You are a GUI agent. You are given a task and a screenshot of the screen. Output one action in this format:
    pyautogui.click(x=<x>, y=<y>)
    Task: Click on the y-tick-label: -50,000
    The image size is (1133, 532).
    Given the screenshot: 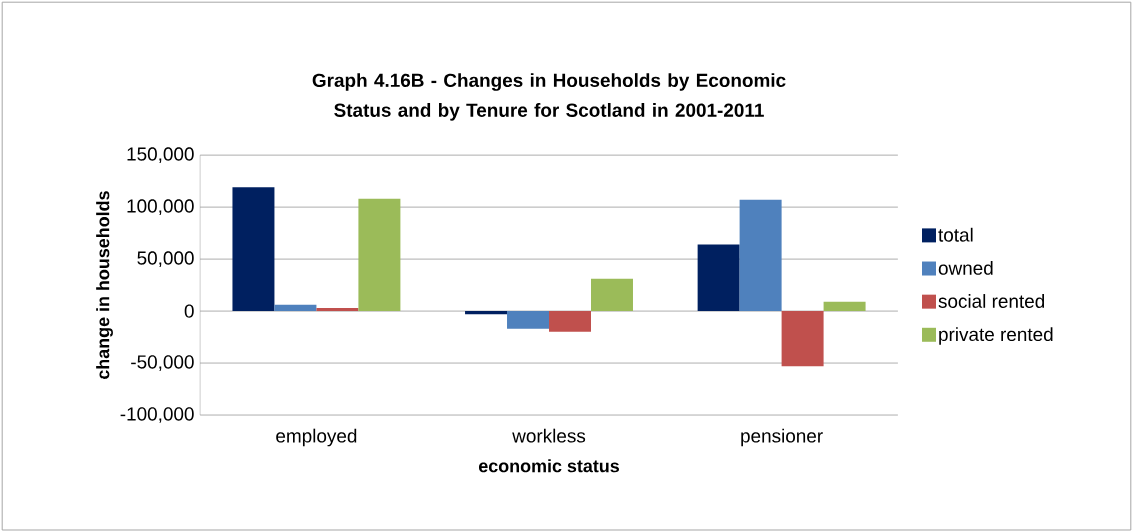 What is the action you would take?
    pyautogui.click(x=162, y=363)
    